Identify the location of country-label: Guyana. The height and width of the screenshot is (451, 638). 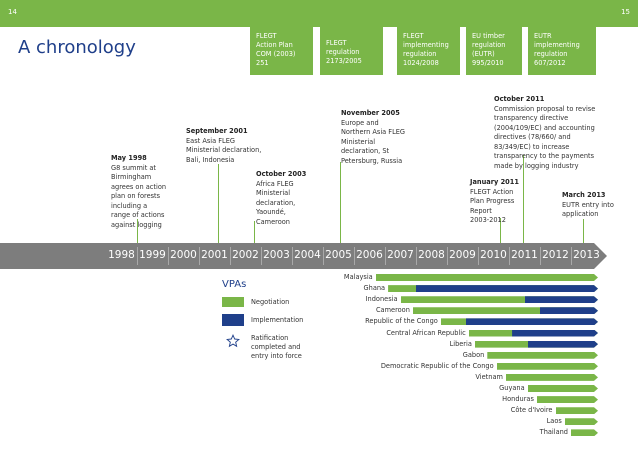
(512, 388).